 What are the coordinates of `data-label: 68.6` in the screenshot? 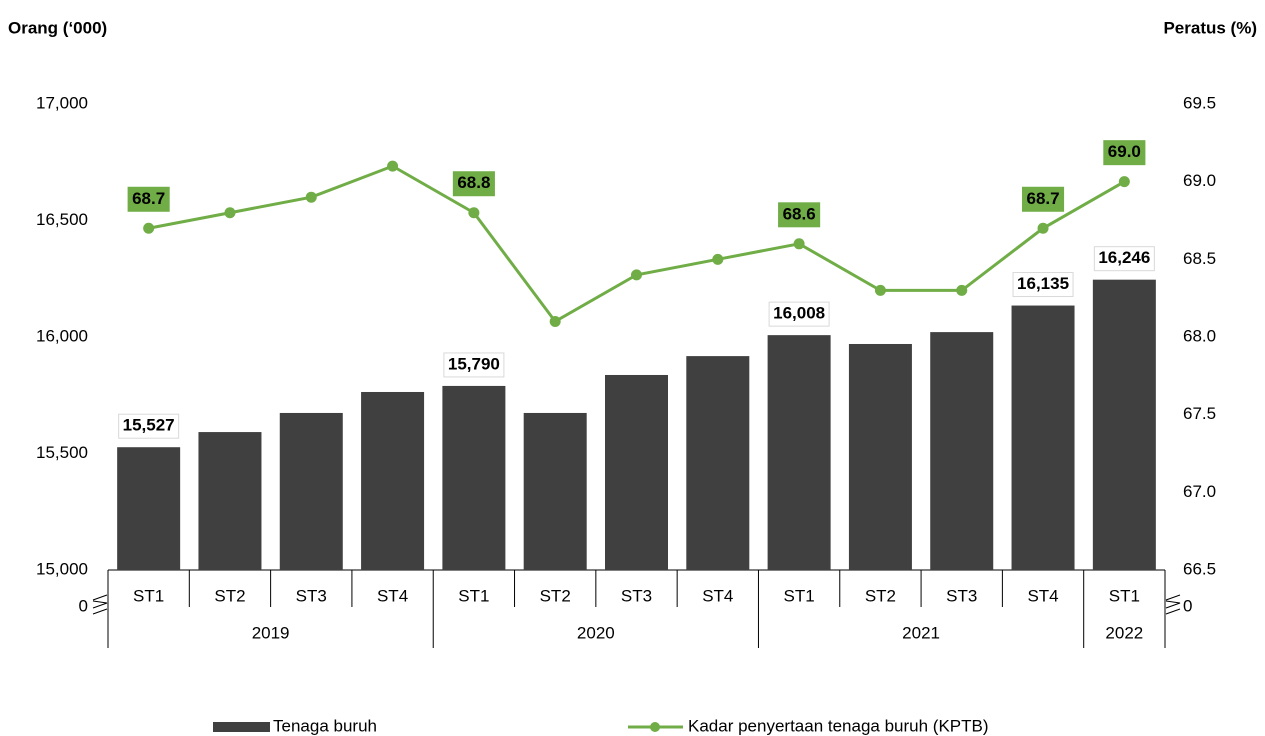 It's located at (799, 213).